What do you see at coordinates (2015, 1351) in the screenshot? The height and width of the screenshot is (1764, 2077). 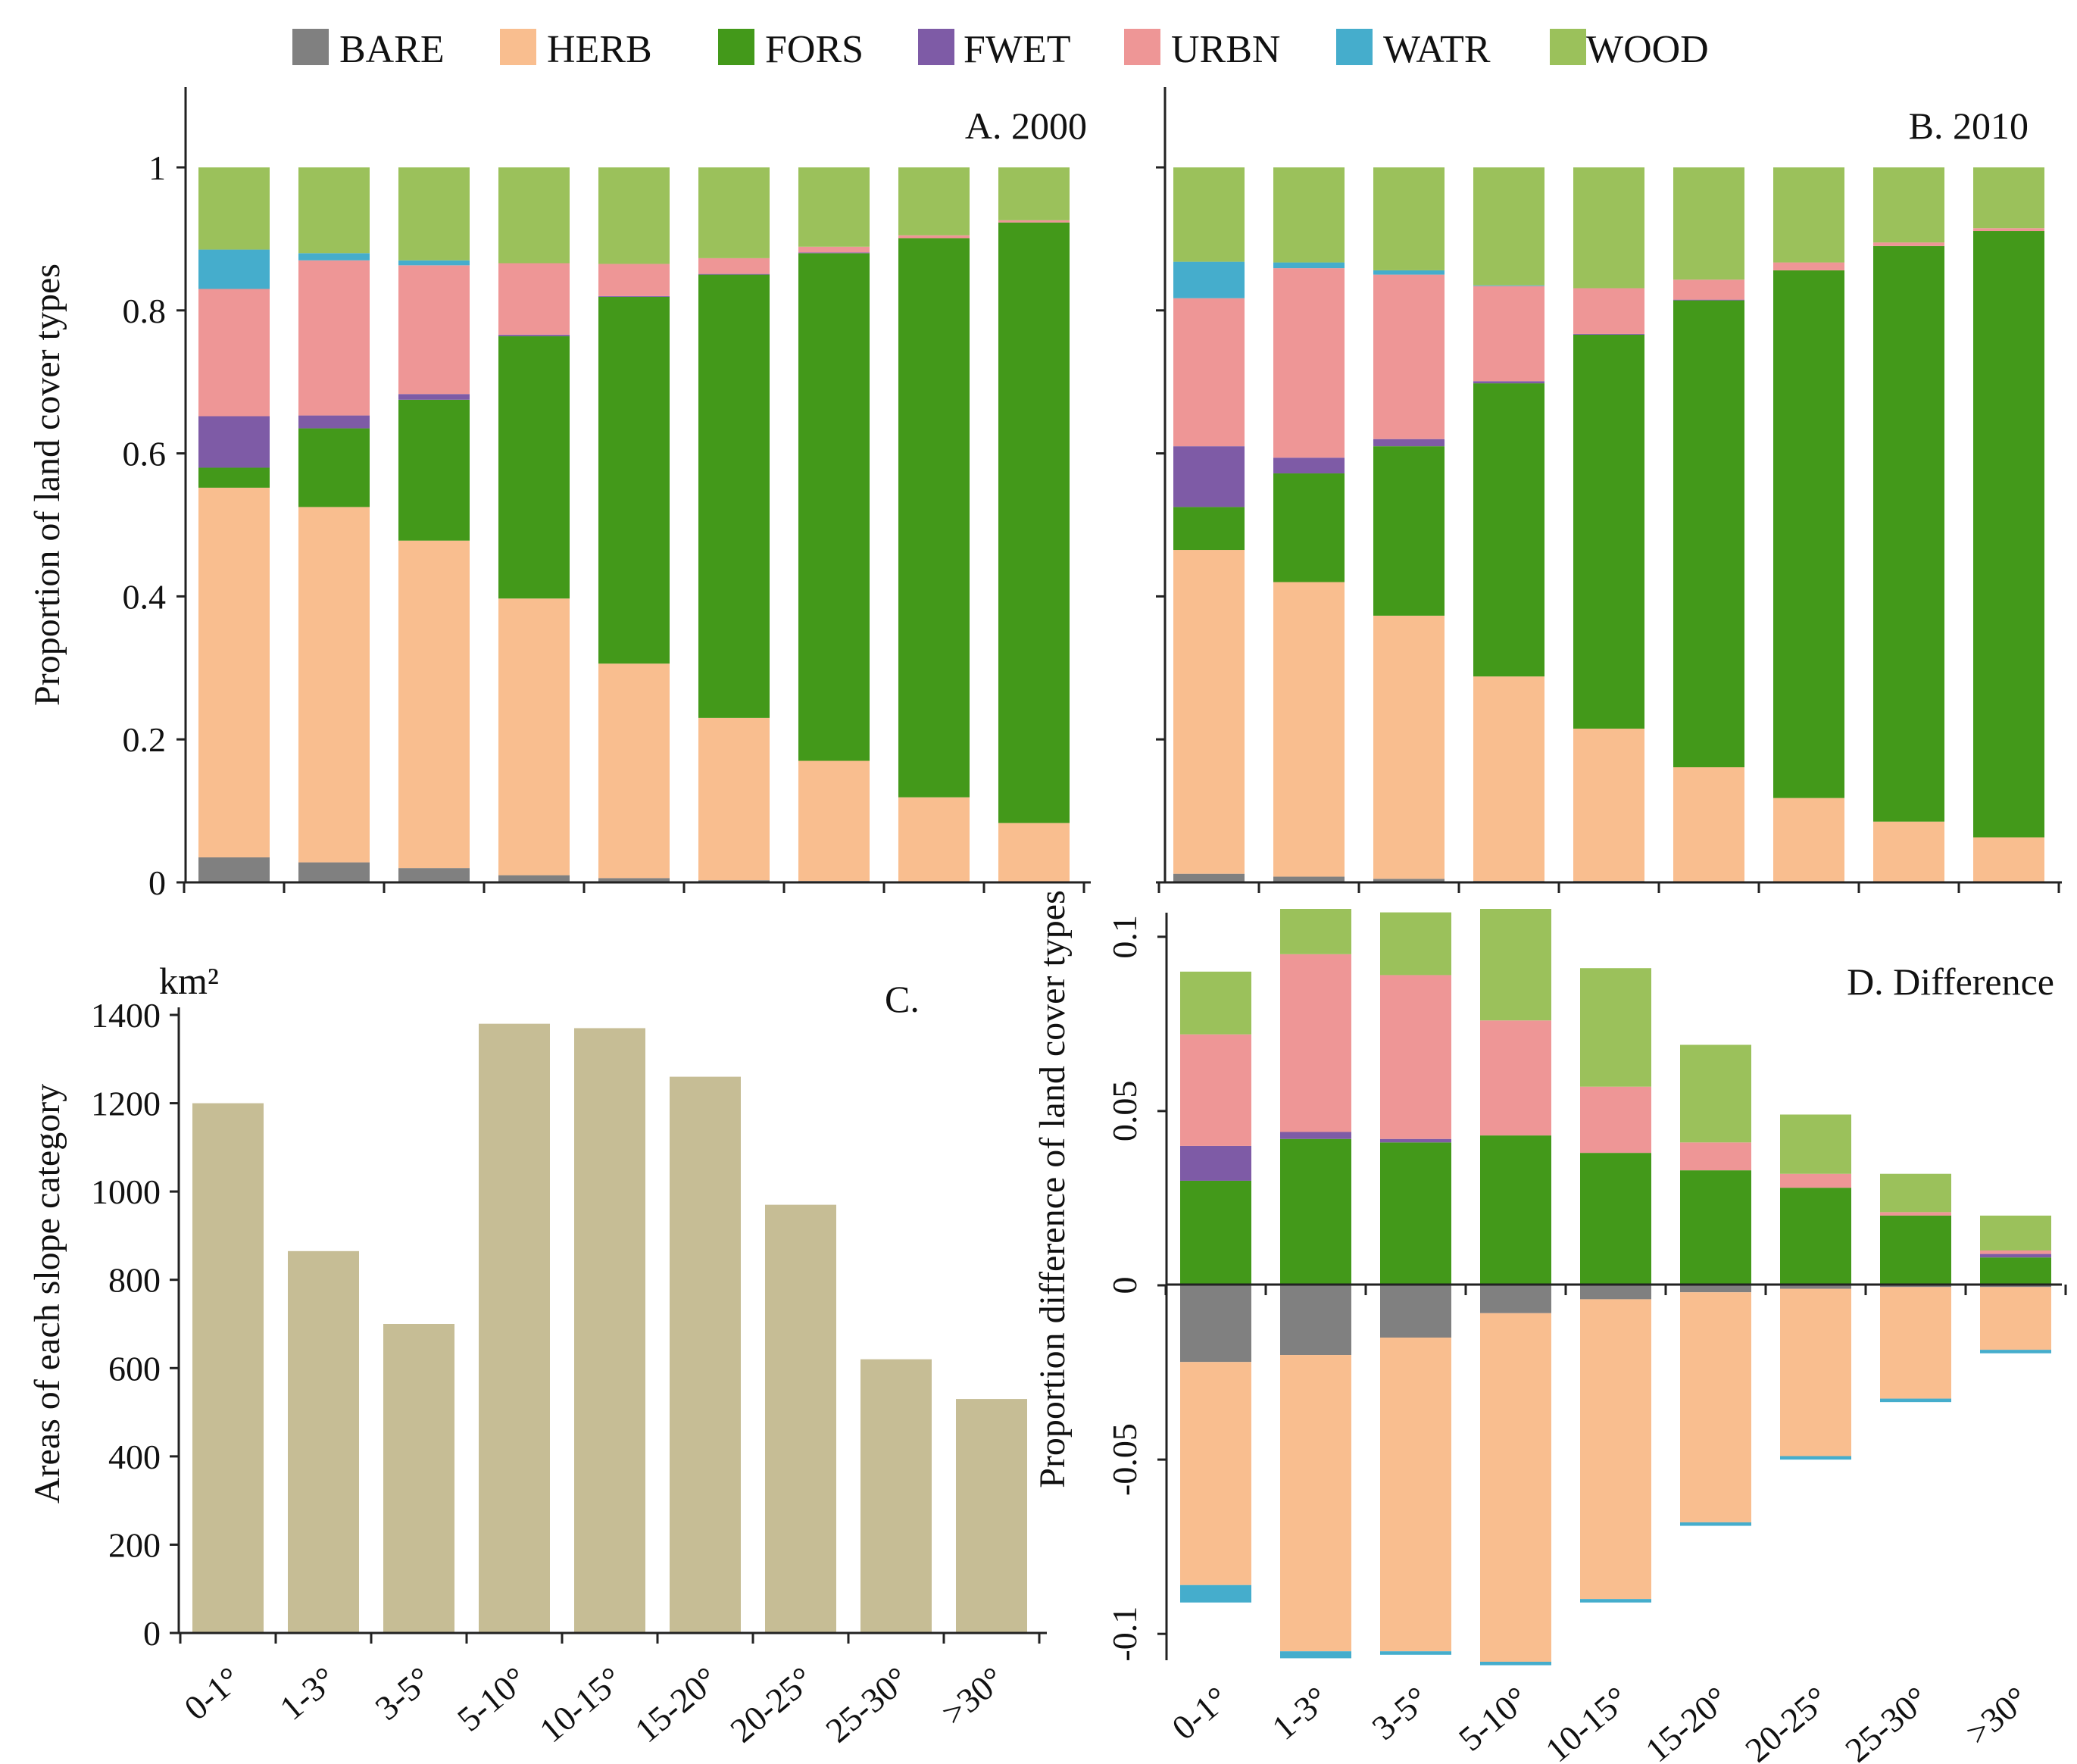 I see `panelD-bar-gt30-watr` at bounding box center [2015, 1351].